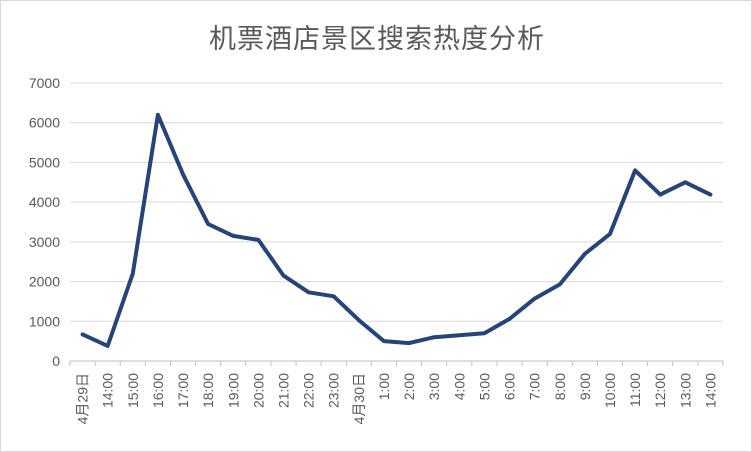  What do you see at coordinates (685, 390) in the screenshot?
I see `x-tick-label: 13:00` at bounding box center [685, 390].